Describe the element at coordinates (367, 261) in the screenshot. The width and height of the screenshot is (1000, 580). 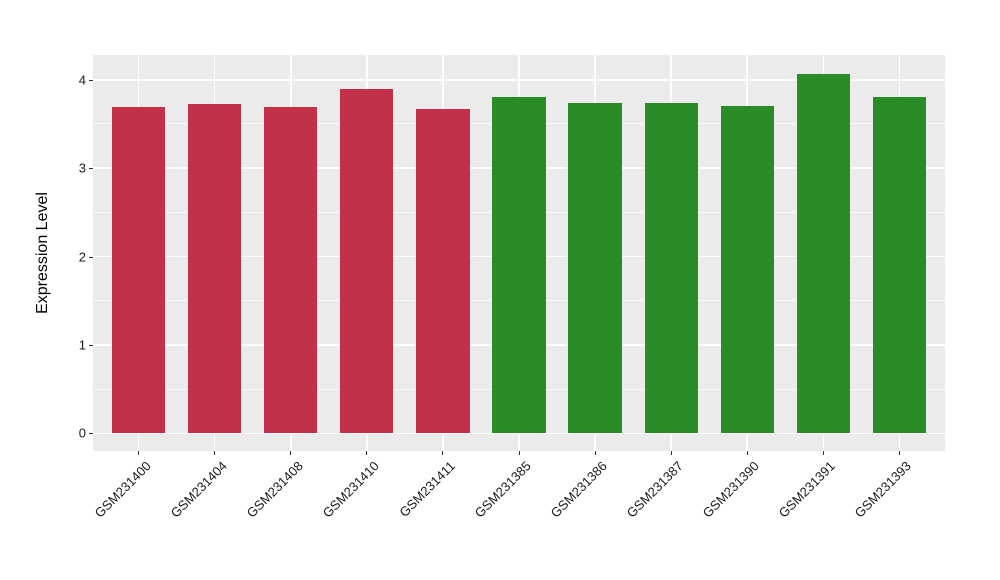
I see `bar-GSM231410` at that location.